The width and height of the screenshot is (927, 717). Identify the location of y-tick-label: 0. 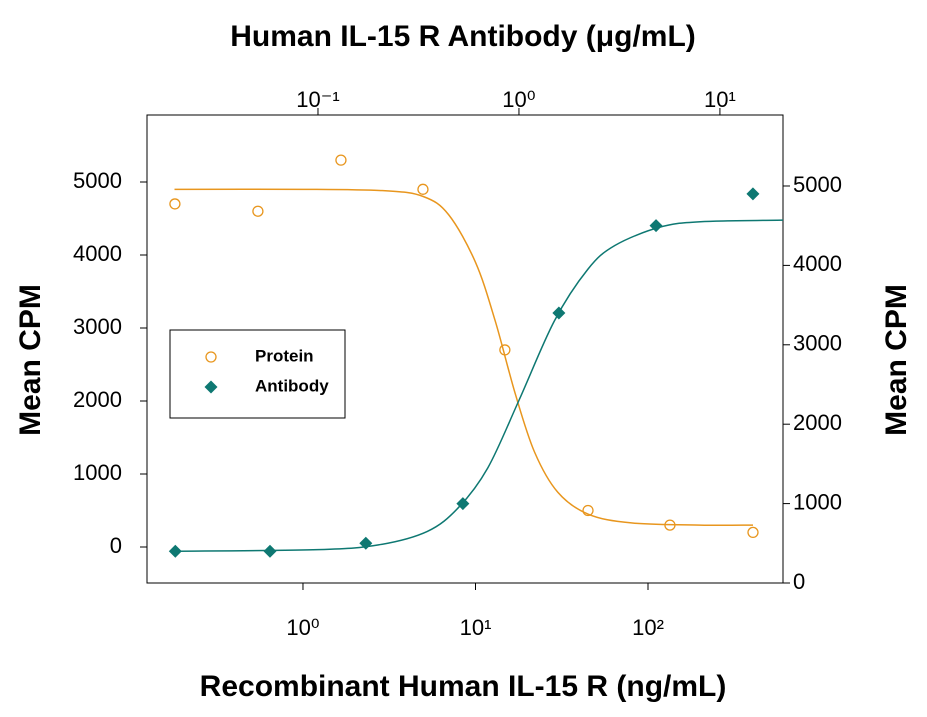
(116, 545).